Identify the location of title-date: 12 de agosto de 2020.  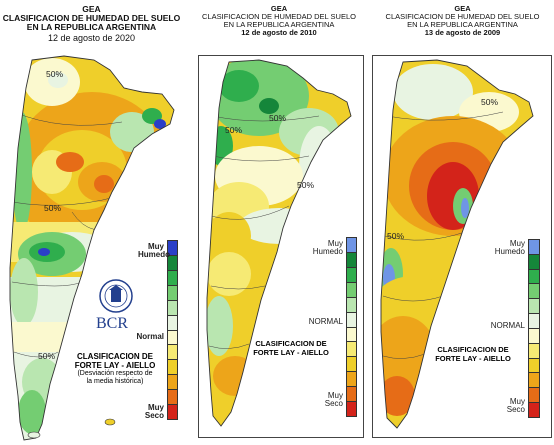
(91, 37).